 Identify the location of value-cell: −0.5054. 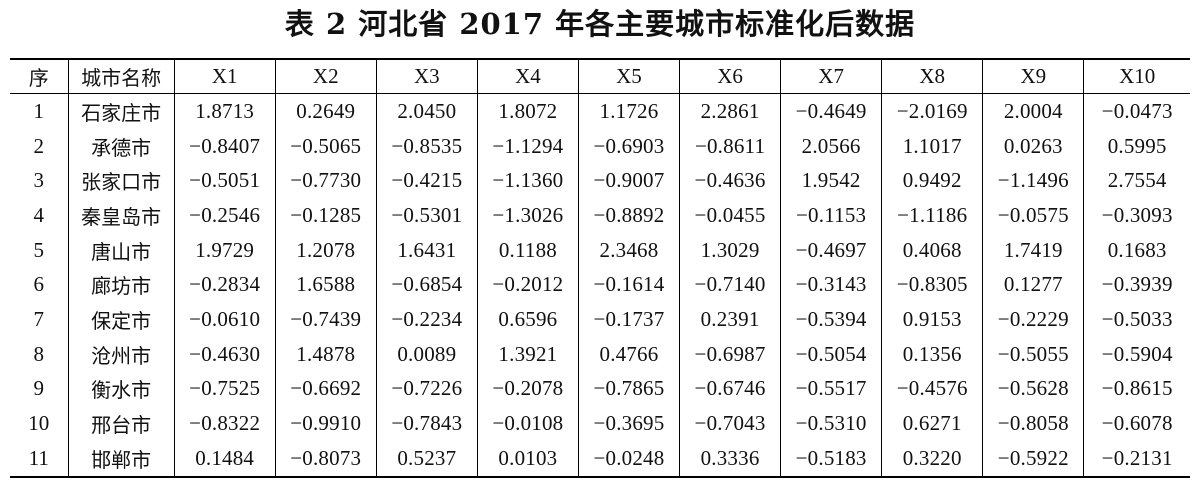
(831, 354).